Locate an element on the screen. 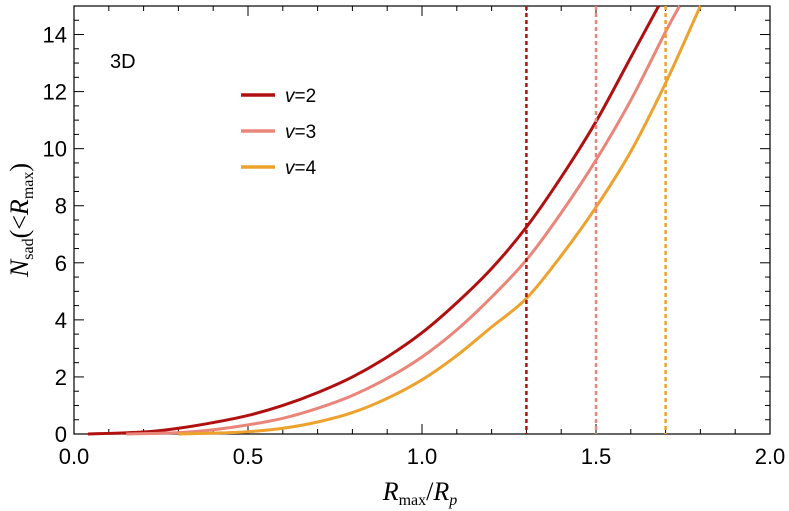 The image size is (789, 511). dimension-annotation: 3D is located at coordinates (123, 62).